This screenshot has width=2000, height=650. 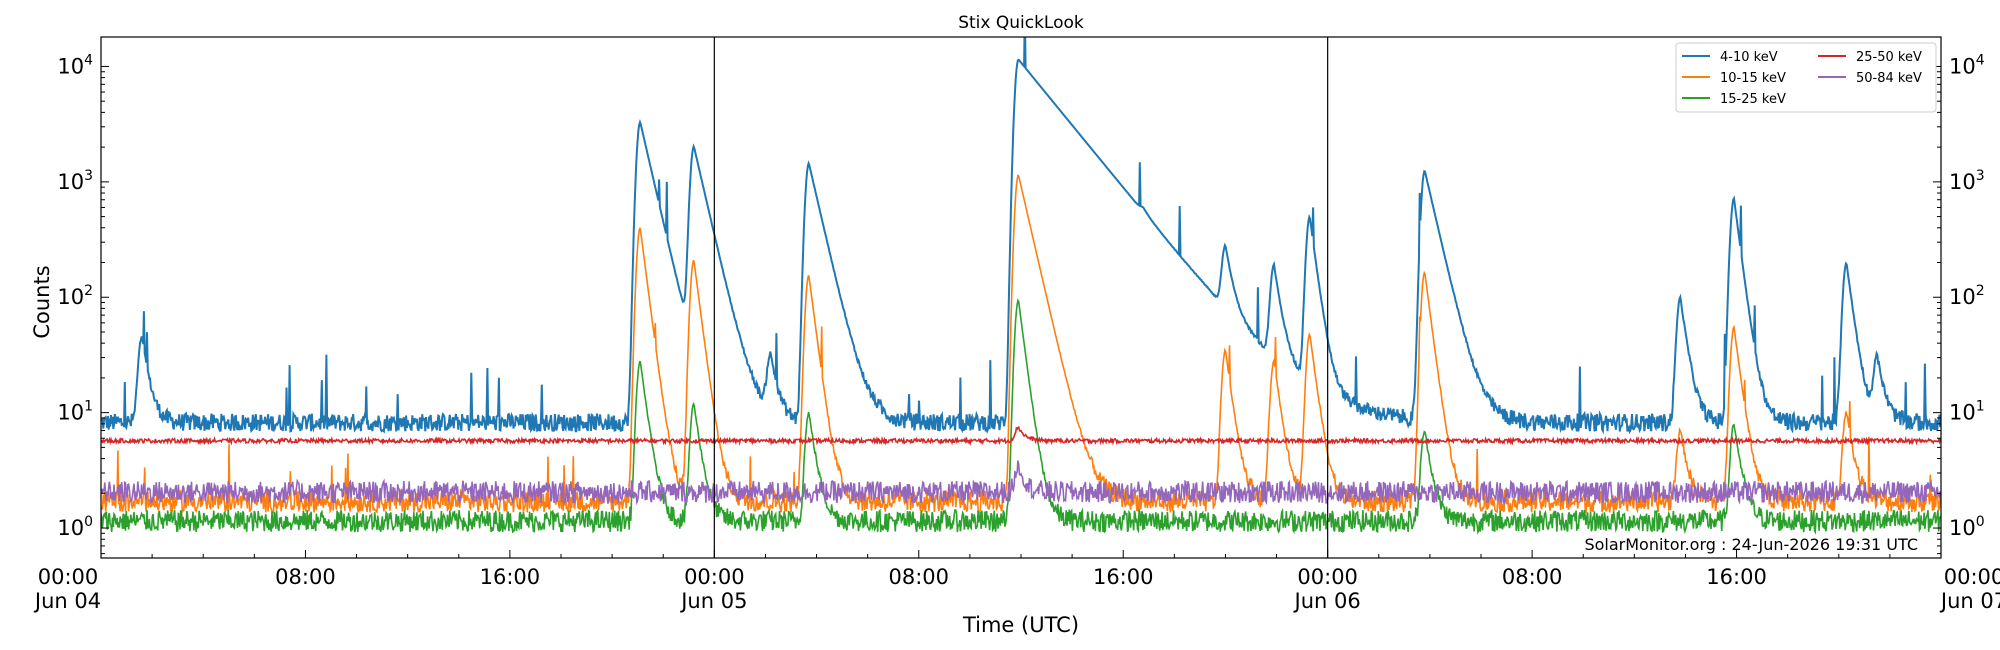 I want to click on x-tick-date-label: Jun 04, so click(x=67, y=601).